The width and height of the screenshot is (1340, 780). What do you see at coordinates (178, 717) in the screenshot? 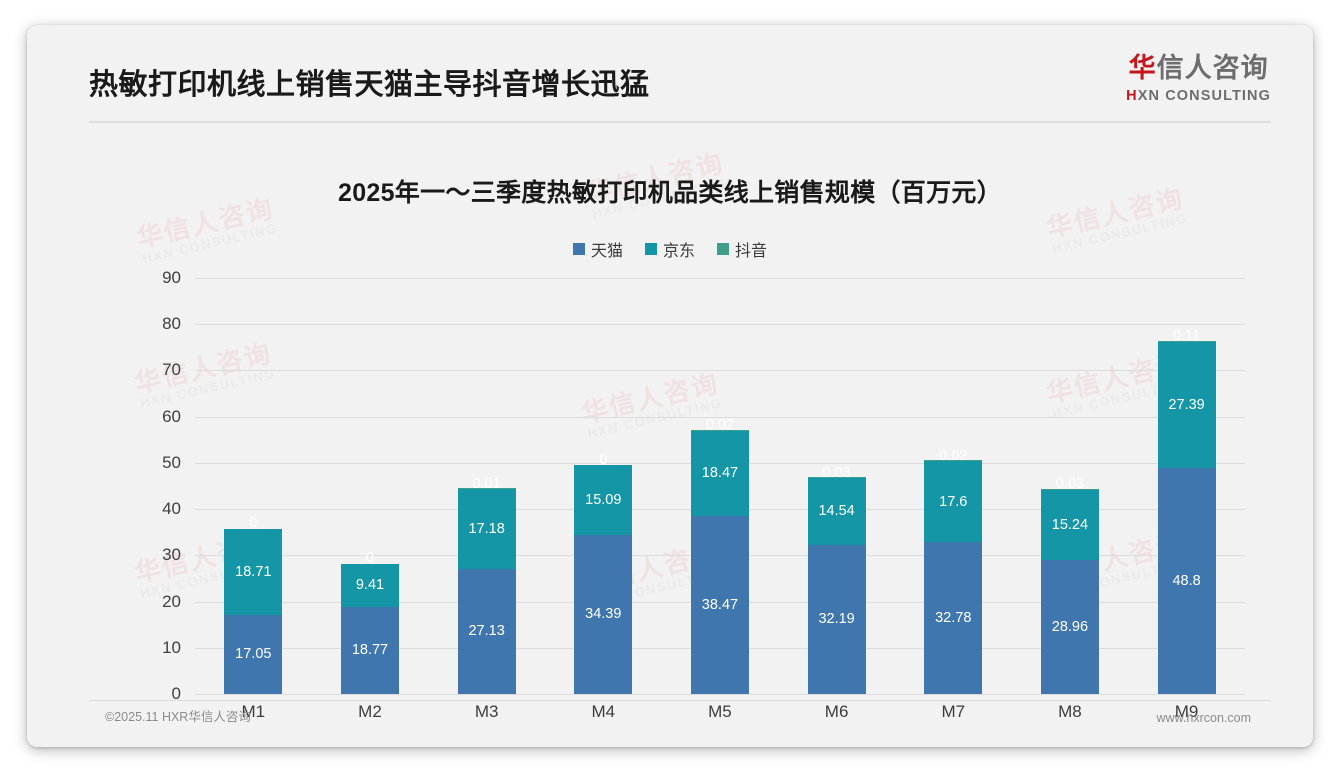
I see `footer-copyright: ©2025.11 HXR华信人咨询` at bounding box center [178, 717].